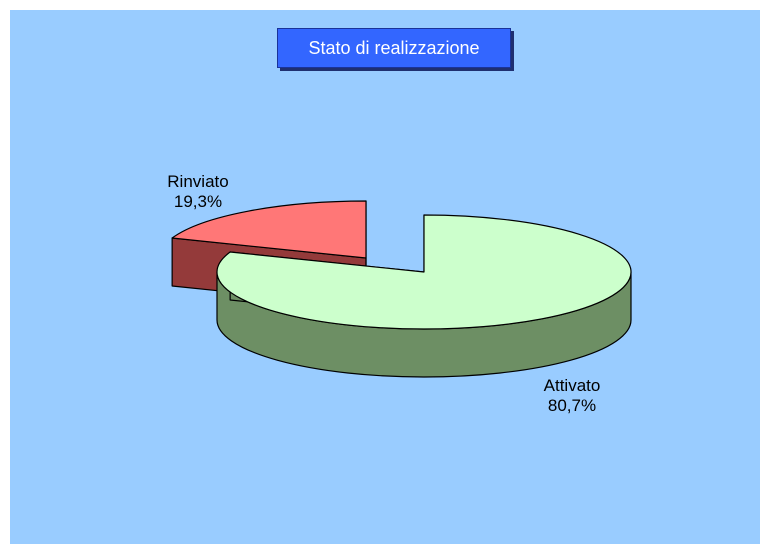 The width and height of the screenshot is (760, 544). I want to click on chart-title-box: Stato di realizzazione, so click(394, 48).